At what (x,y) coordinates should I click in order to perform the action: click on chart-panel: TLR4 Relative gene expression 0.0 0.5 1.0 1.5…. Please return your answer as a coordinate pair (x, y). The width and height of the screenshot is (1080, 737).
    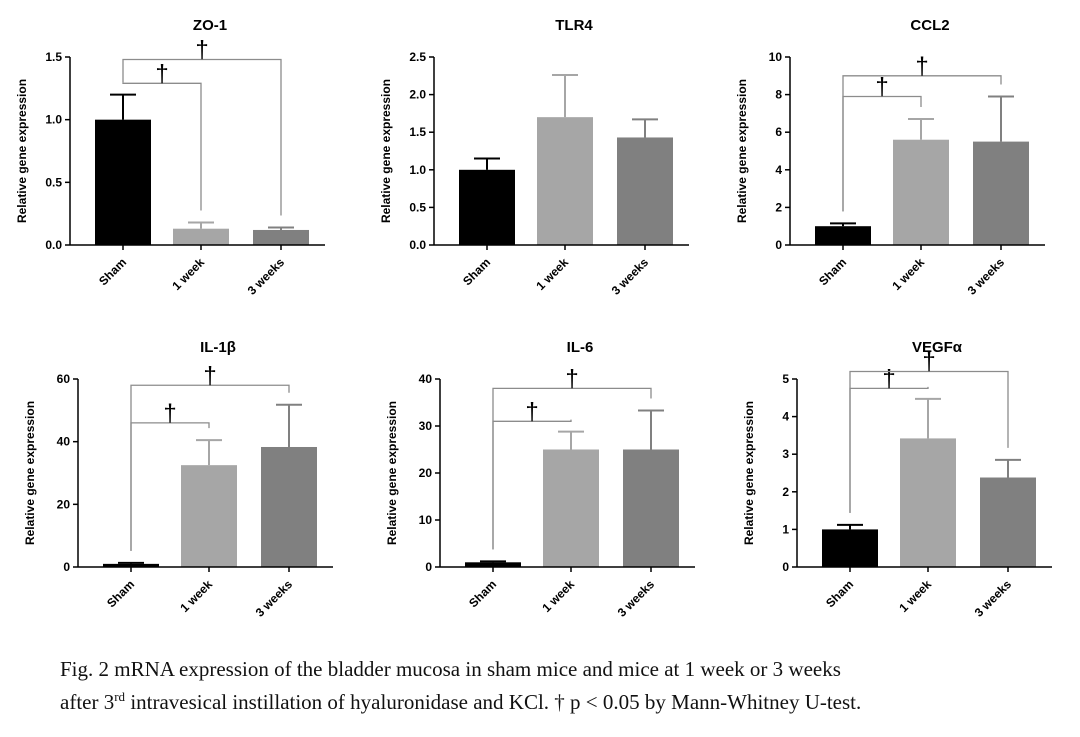
    Looking at the image, I should click on (534, 157).